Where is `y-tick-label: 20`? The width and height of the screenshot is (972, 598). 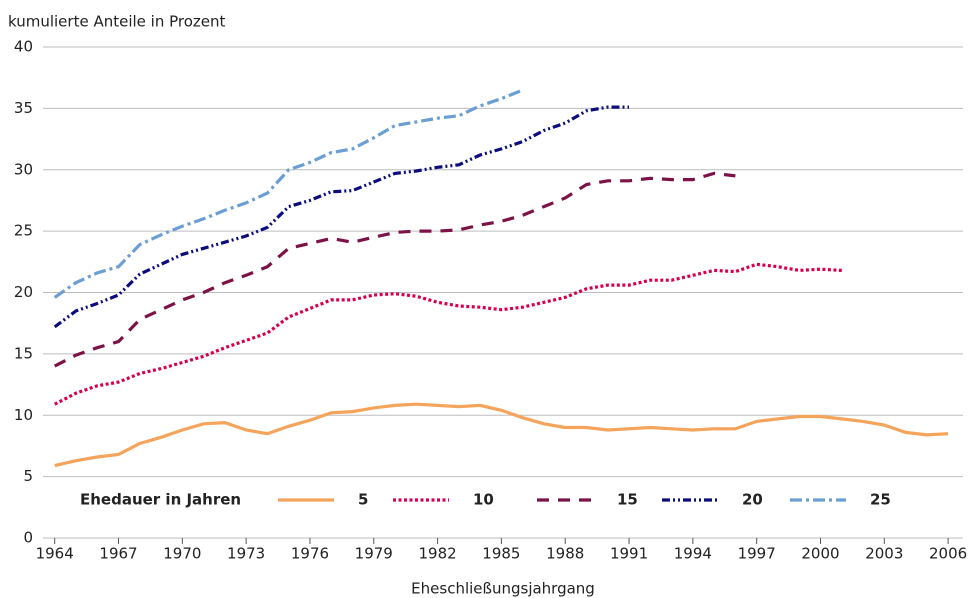 y-tick-label: 20 is located at coordinates (23, 292).